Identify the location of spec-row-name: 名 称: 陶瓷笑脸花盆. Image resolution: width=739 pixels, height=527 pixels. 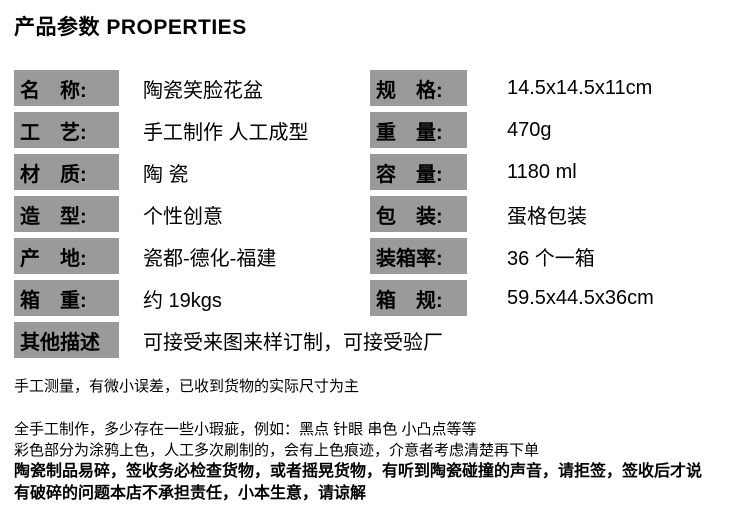
(192, 88).